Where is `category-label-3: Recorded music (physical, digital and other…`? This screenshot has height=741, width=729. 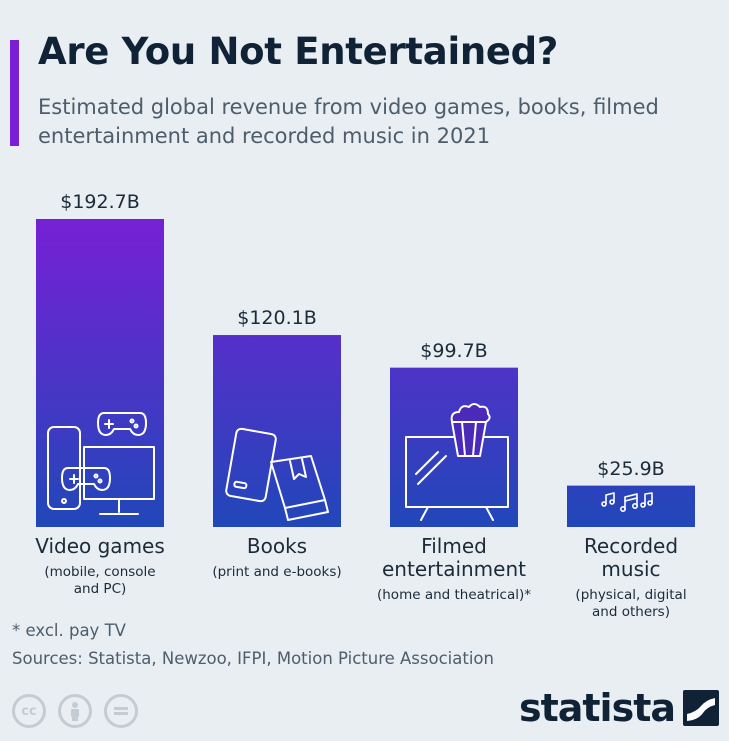 category-label-3: Recorded music (physical, digital and other… is located at coordinates (631, 578).